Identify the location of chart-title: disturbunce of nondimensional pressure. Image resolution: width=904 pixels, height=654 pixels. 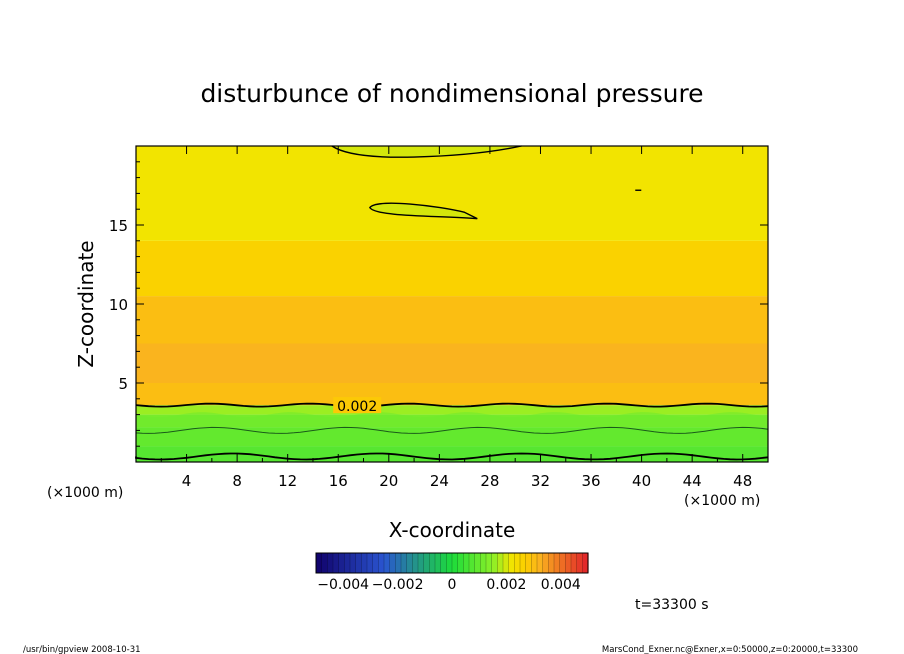
(451, 93).